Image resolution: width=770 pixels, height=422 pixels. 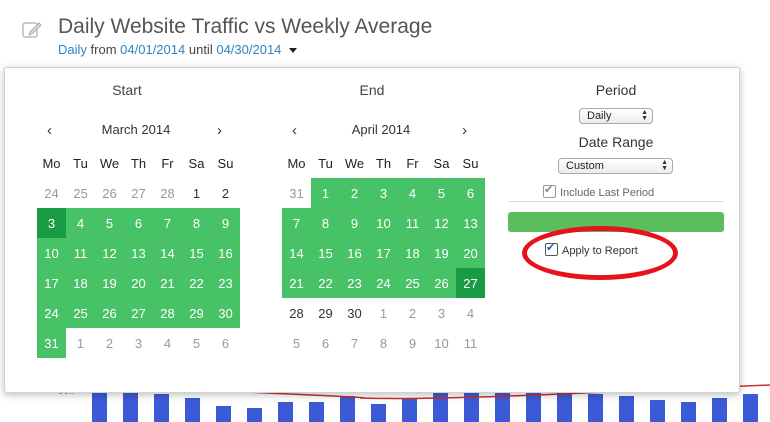 What do you see at coordinates (296, 253) in the screenshot?
I see `end-day-cell: 14` at bounding box center [296, 253].